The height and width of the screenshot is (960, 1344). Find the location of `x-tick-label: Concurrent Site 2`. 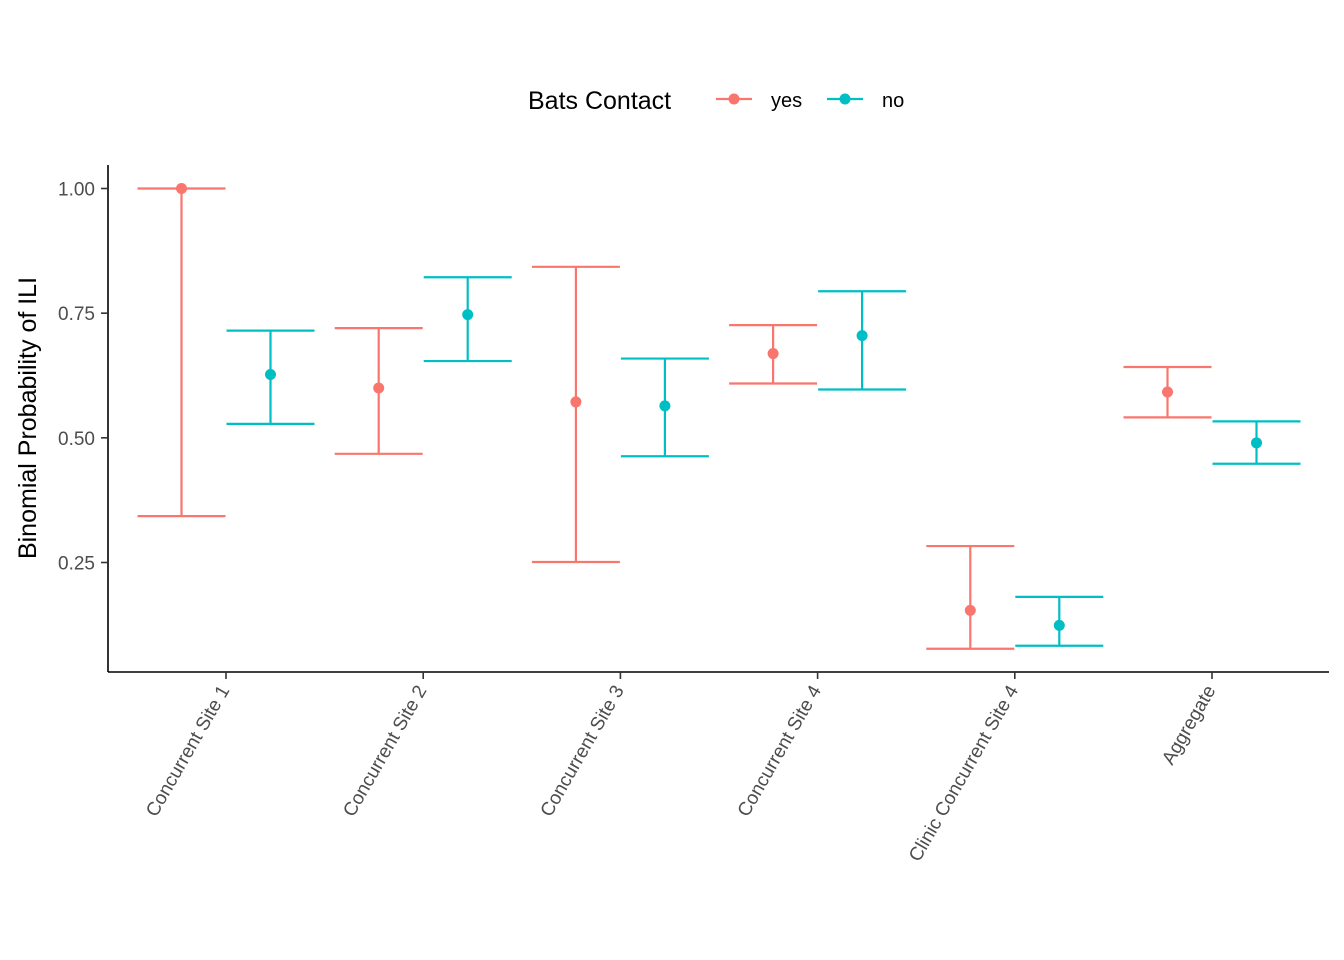

x-tick-label: Concurrent Site 2 is located at coordinates (385, 751).